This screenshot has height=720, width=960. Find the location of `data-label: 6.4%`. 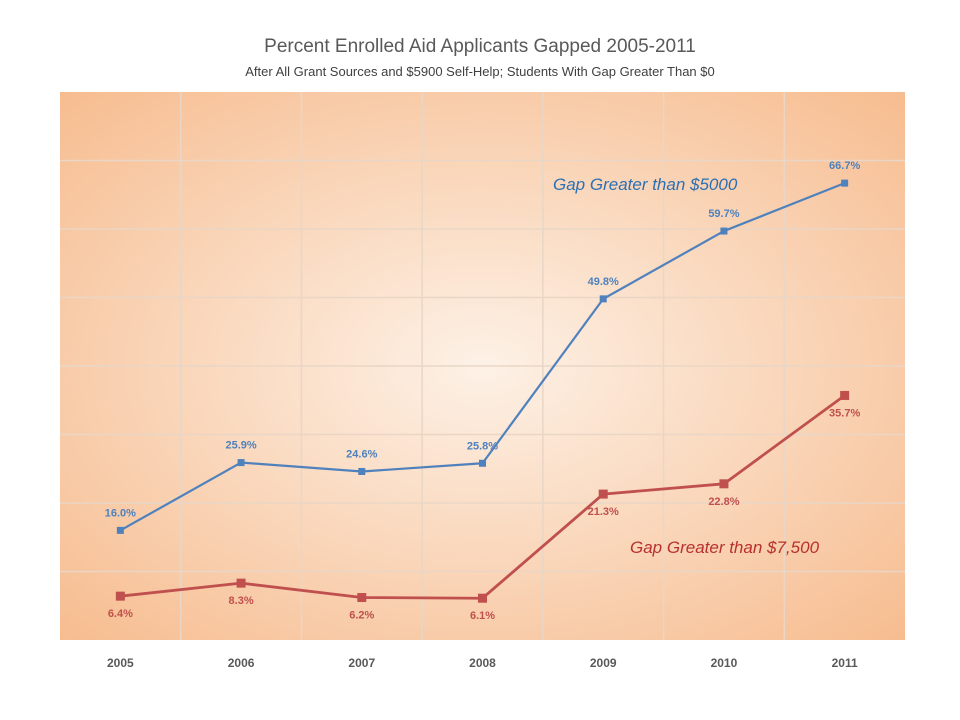

data-label: 6.4% is located at coordinates (120, 614).